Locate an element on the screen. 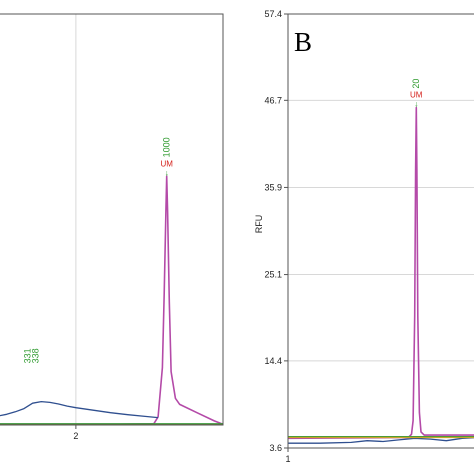  peak-size-label: 20 is located at coordinates (416, 84).